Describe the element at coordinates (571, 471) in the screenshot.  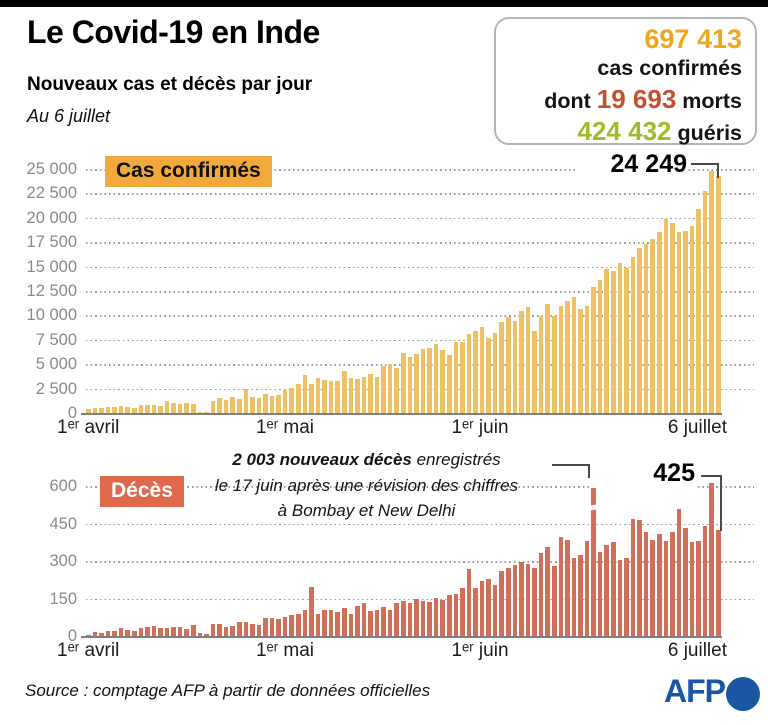
I see `annotation-callout-line` at that location.